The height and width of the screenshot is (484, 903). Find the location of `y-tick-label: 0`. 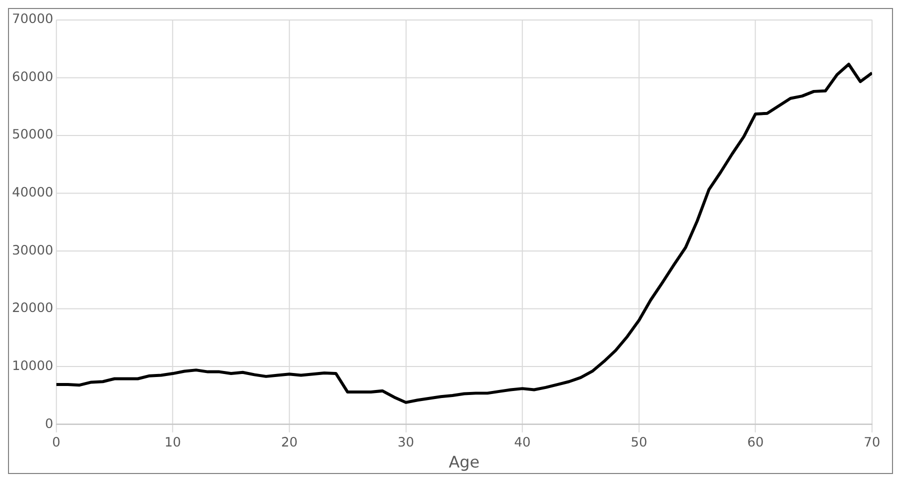

y-tick-label: 0 is located at coordinates (49, 424).